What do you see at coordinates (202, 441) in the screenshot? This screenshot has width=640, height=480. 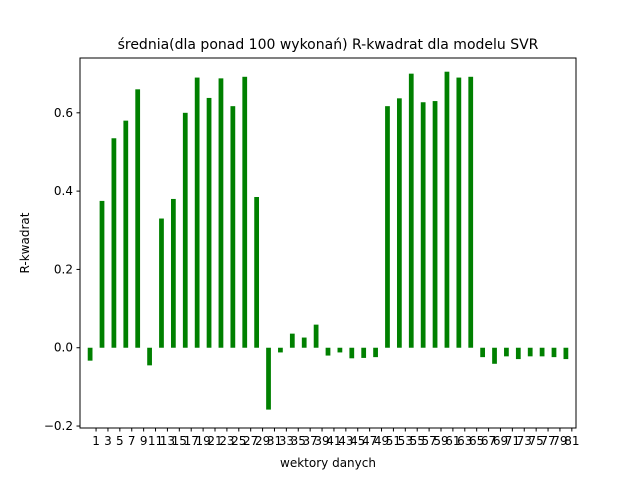 I see `x-tick-label: 19` at bounding box center [202, 441].